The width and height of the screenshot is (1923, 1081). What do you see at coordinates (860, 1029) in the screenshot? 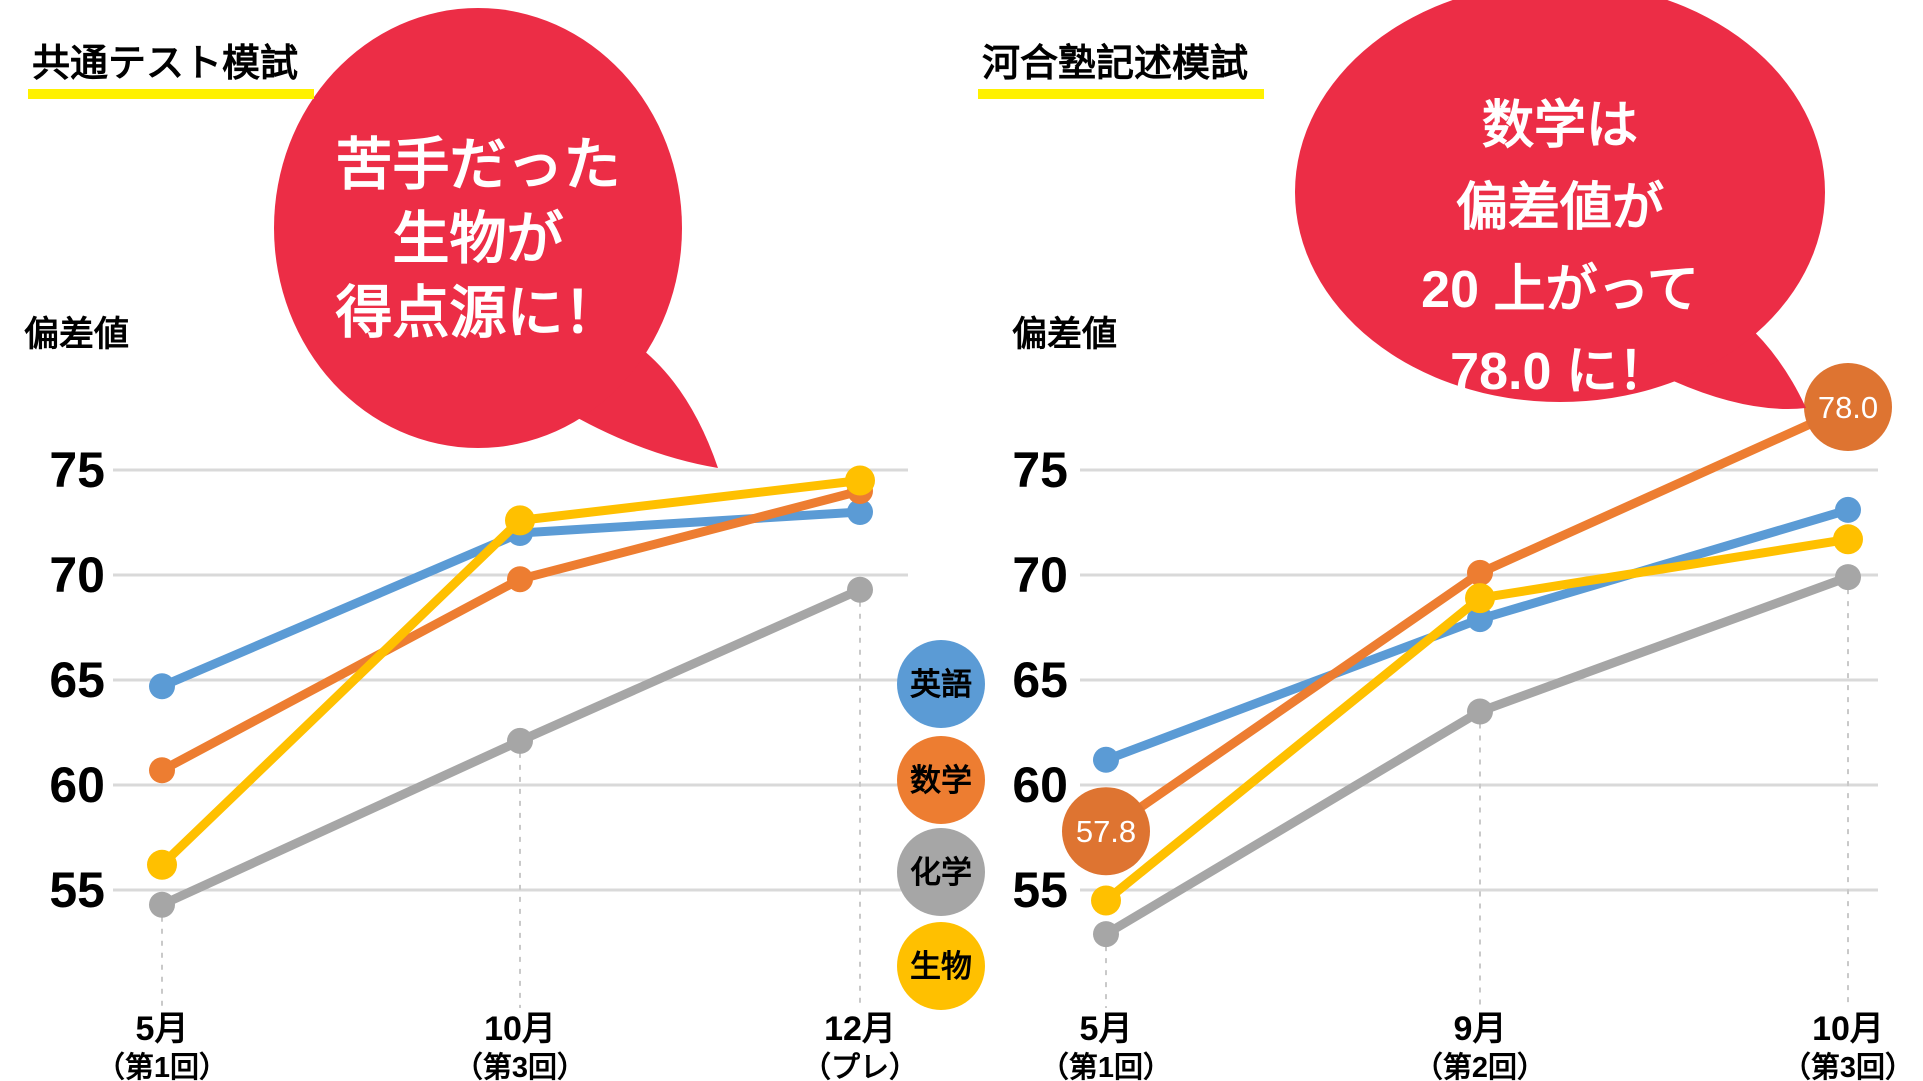
I see `x-tick-month: 12月` at bounding box center [860, 1029].